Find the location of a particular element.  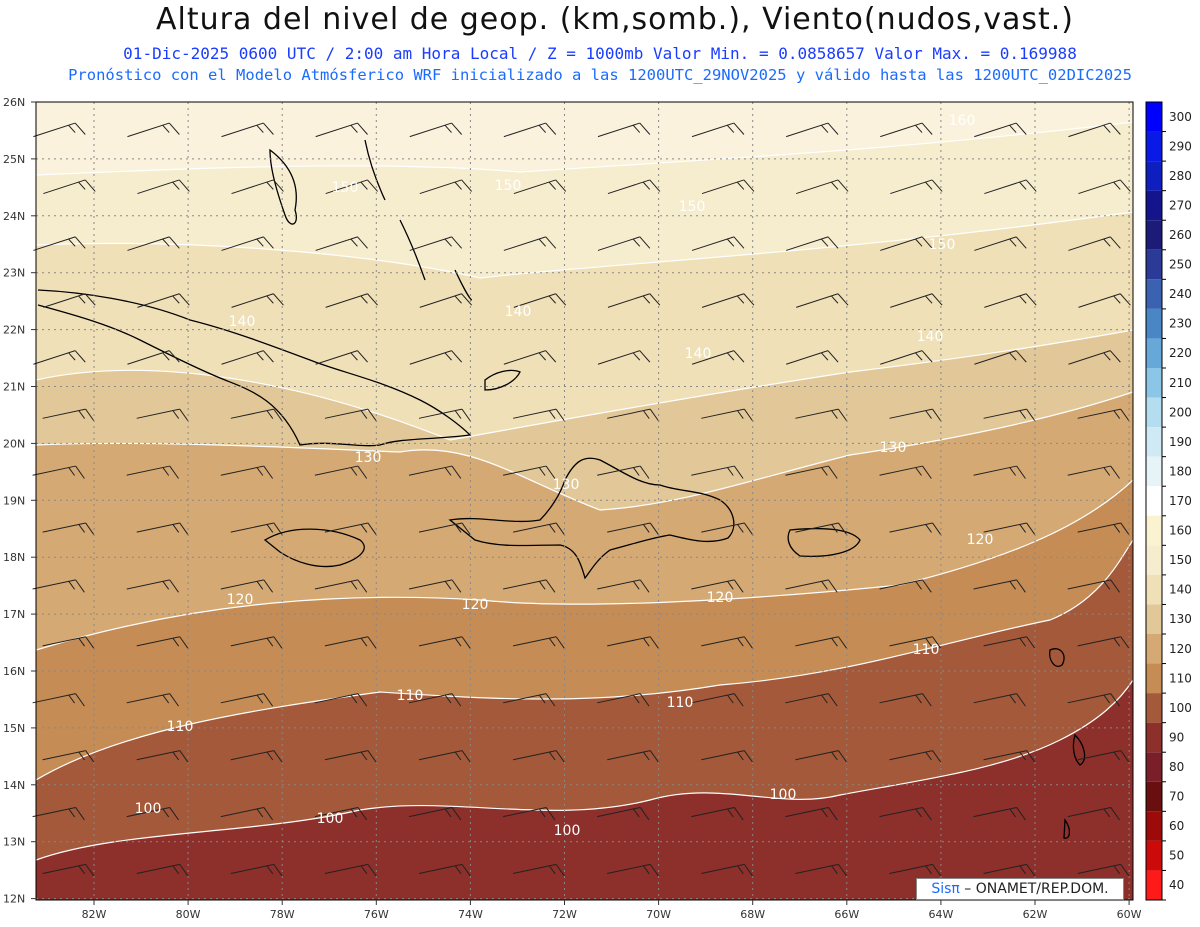

lon-label: 80W is located at coordinates (188, 914).